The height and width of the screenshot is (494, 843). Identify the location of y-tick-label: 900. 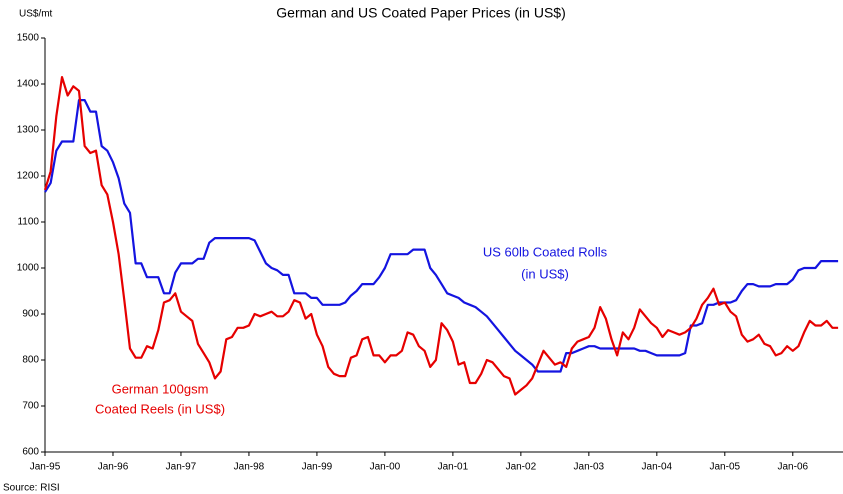
(30, 314).